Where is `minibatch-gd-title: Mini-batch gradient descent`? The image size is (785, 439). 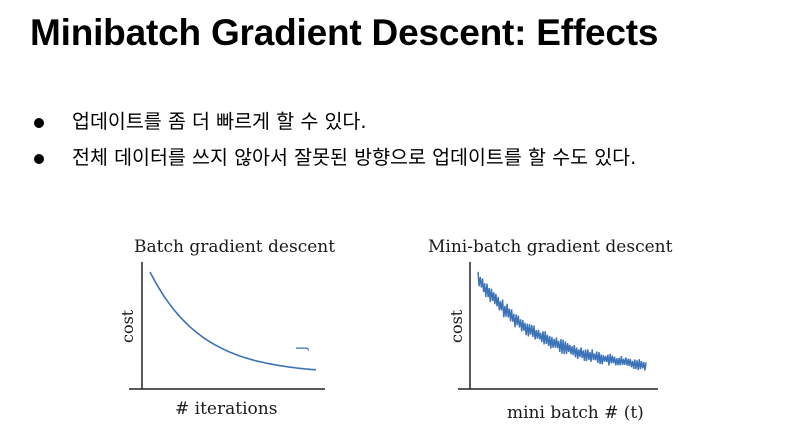 minibatch-gd-title: Mini-batch gradient descent is located at coordinates (550, 247).